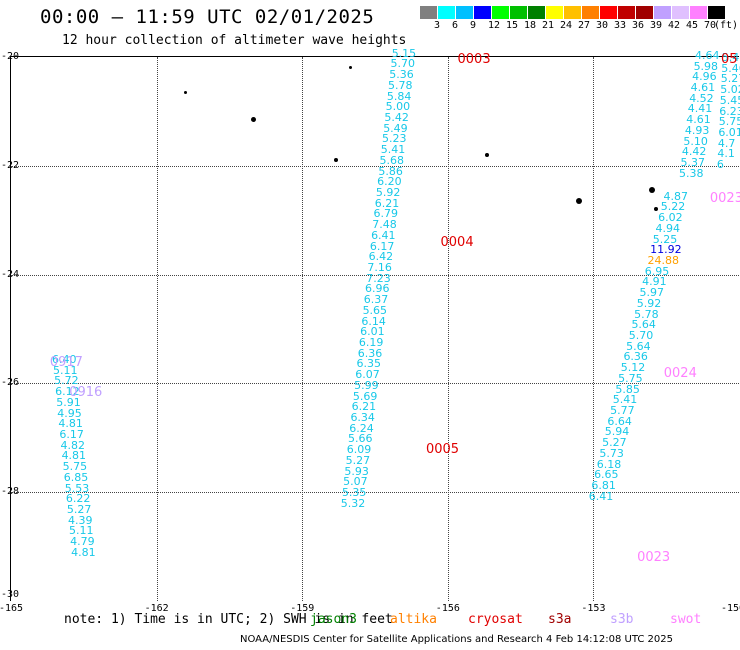 The image size is (740, 650). What do you see at coordinates (654, 282) in the screenshot?
I see `swh-value: 4.91` at bounding box center [654, 282].